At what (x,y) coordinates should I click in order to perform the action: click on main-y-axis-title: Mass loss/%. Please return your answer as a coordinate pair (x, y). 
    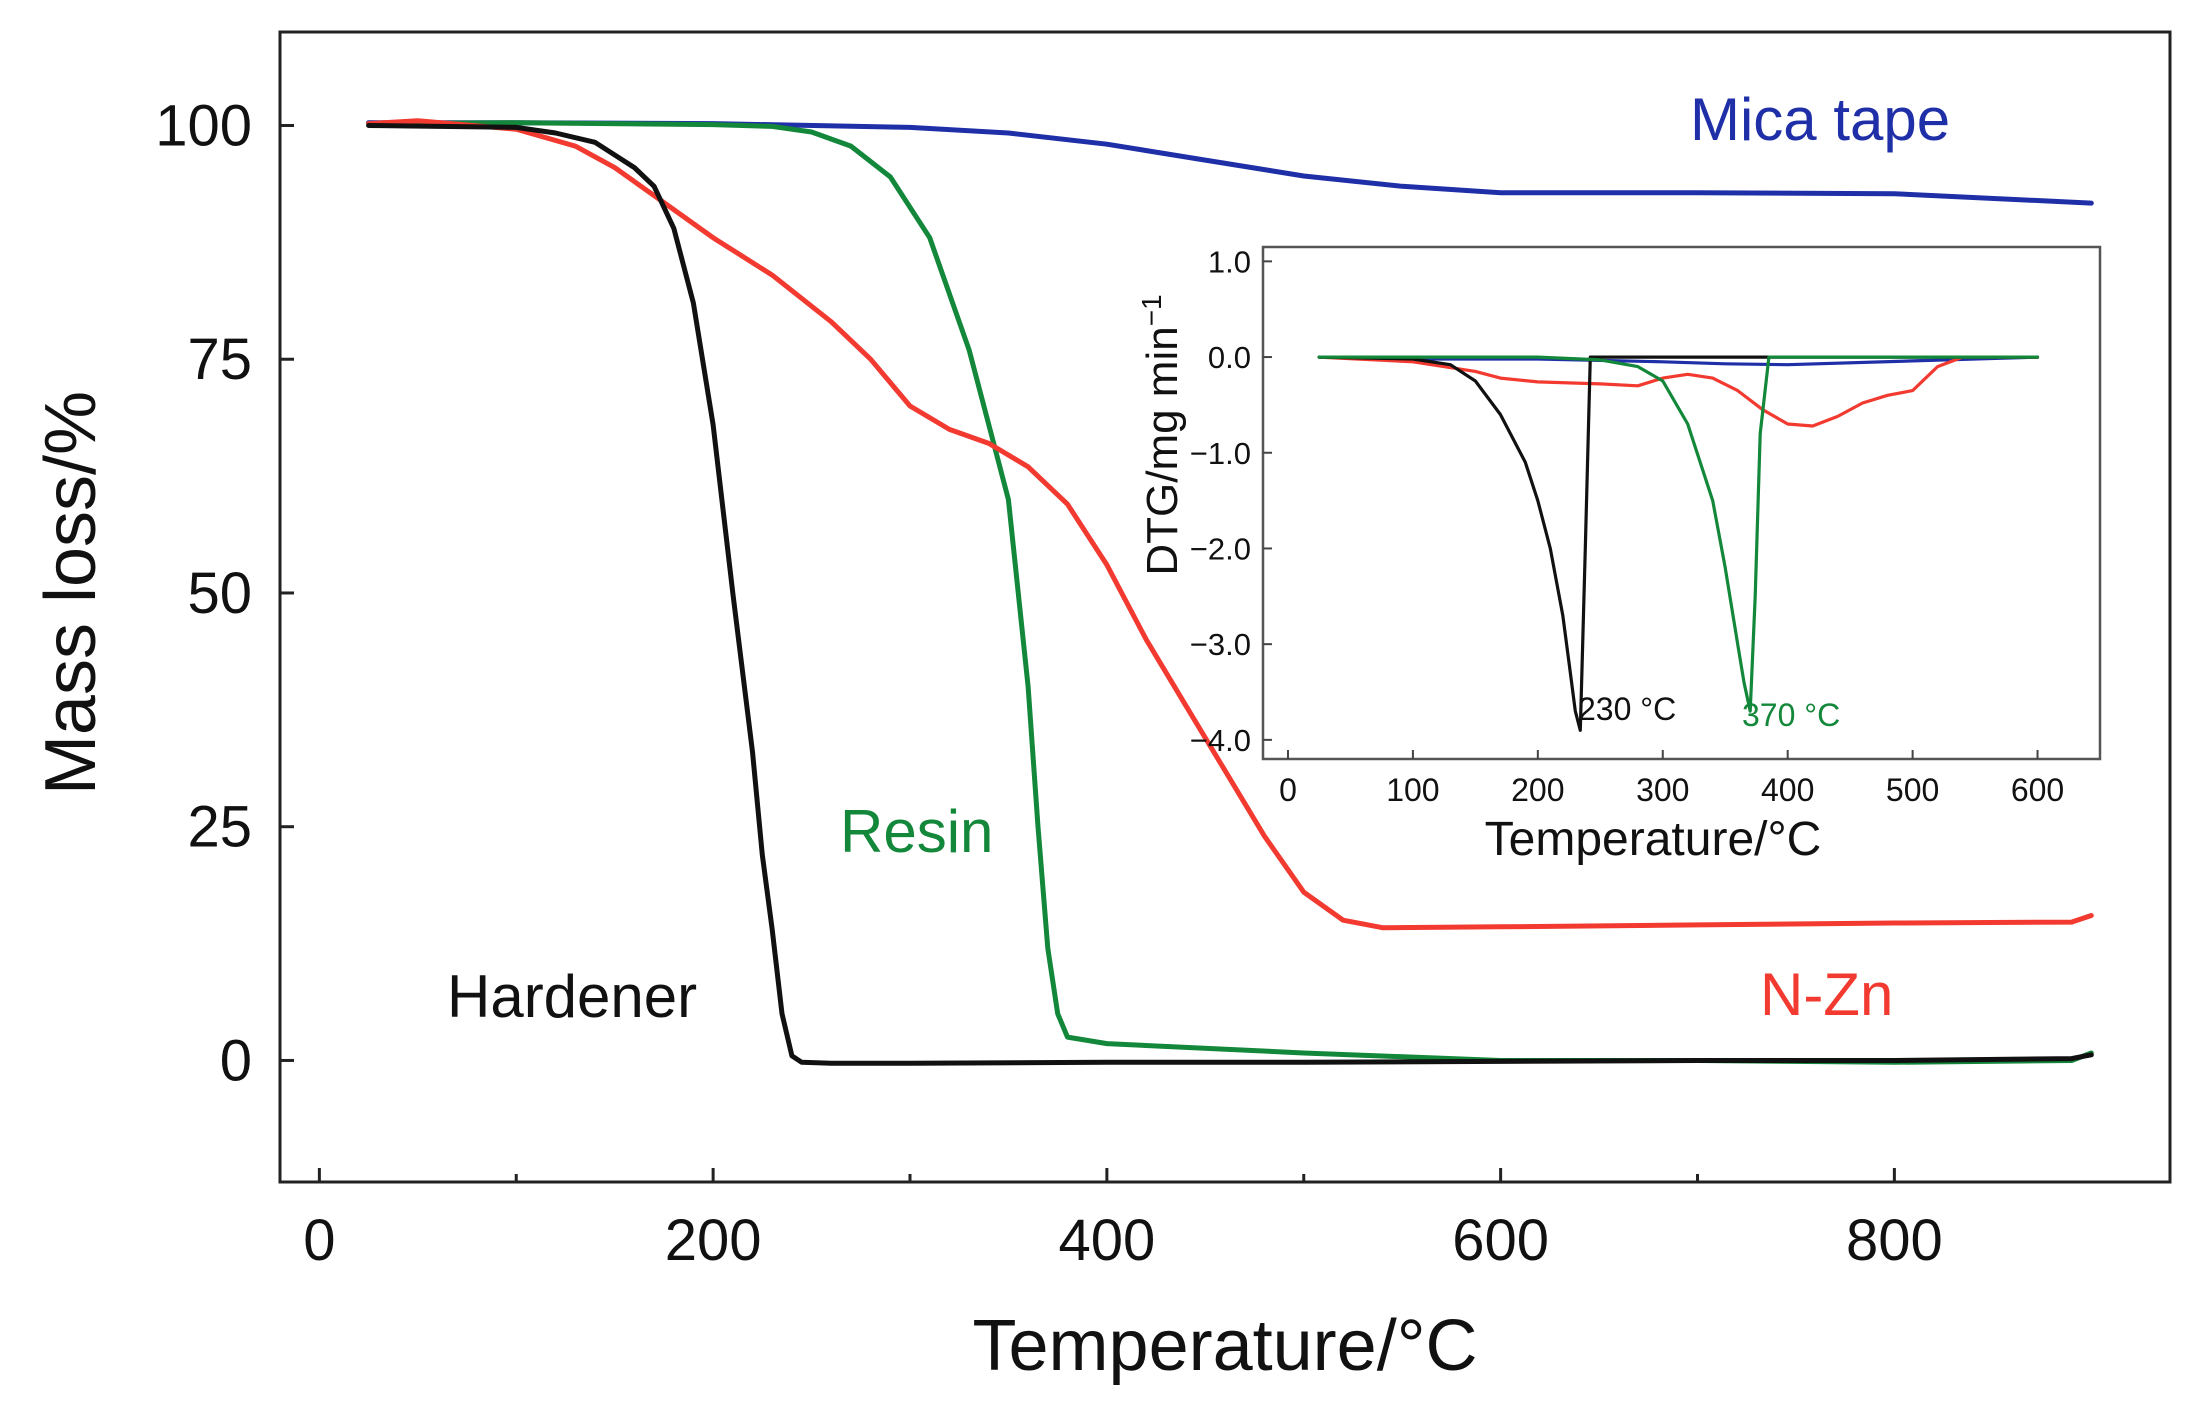
    Looking at the image, I should click on (71, 593).